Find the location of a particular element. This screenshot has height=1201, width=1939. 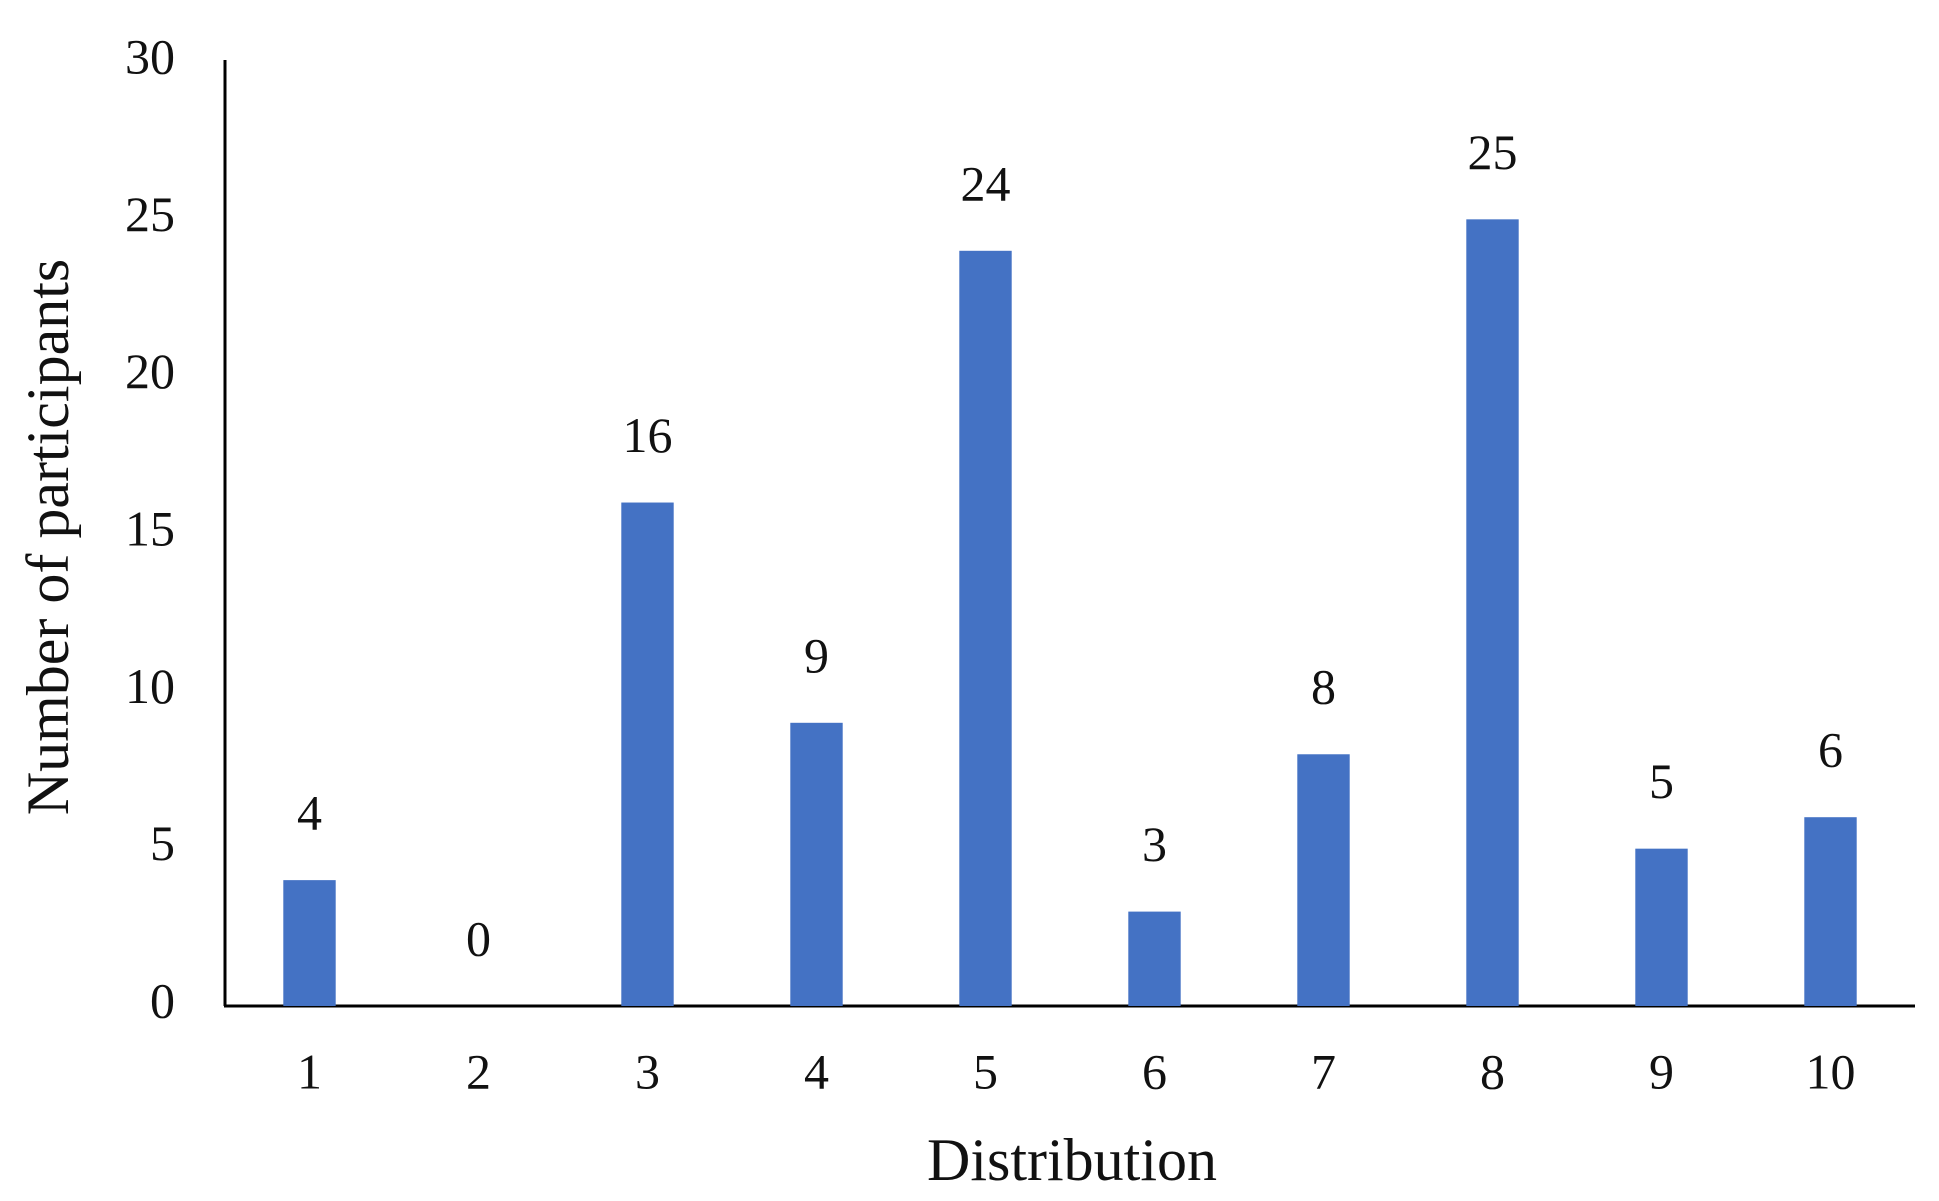

y-tick-label: 25 is located at coordinates (150, 214).